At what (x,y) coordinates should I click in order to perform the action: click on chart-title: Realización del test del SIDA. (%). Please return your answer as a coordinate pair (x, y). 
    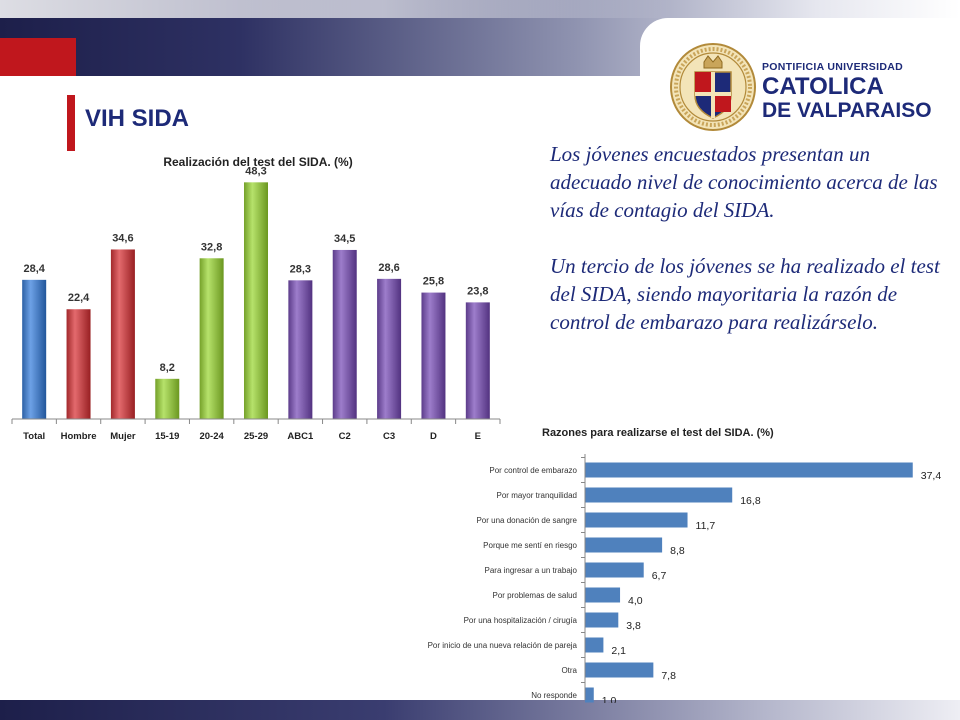
    Looking at the image, I should click on (257, 162).